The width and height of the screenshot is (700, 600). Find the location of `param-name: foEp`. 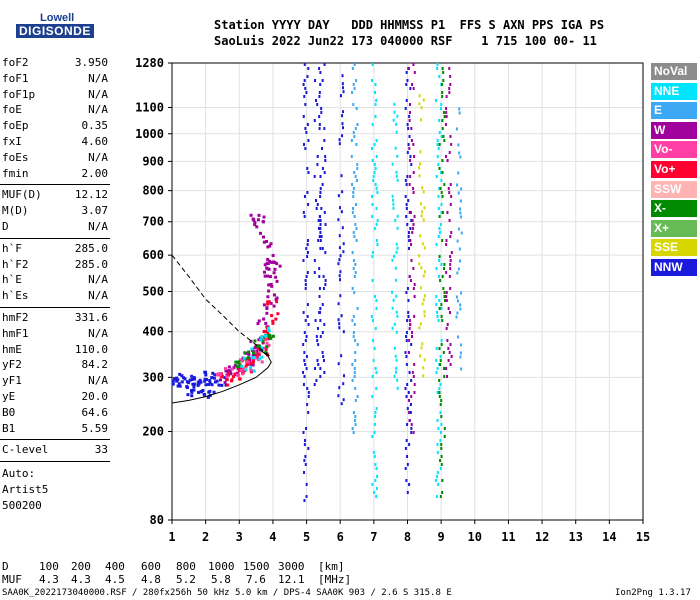

param-name: foEp is located at coordinates (15, 126).